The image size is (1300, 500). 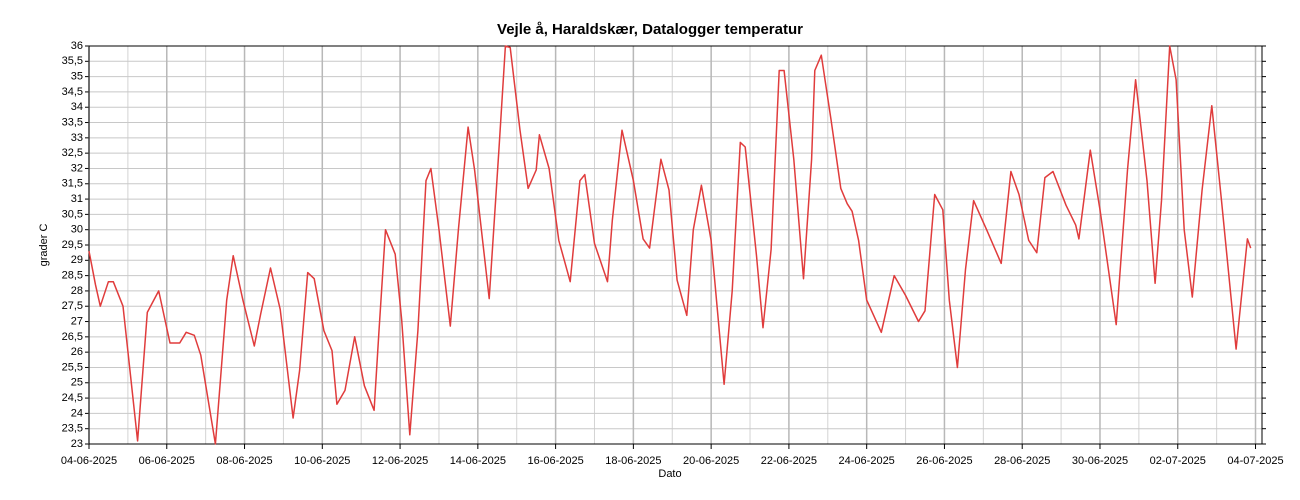 I want to click on x-axis-label: Dato, so click(x=669, y=474).